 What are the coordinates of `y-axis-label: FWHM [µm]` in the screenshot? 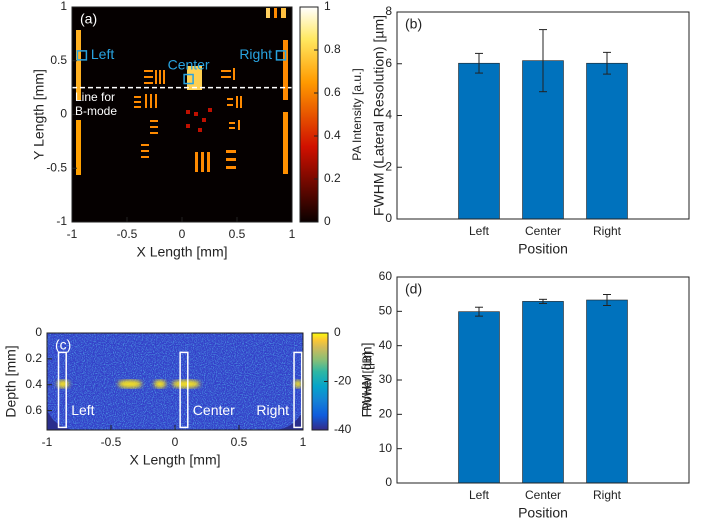 It's located at (367, 380).